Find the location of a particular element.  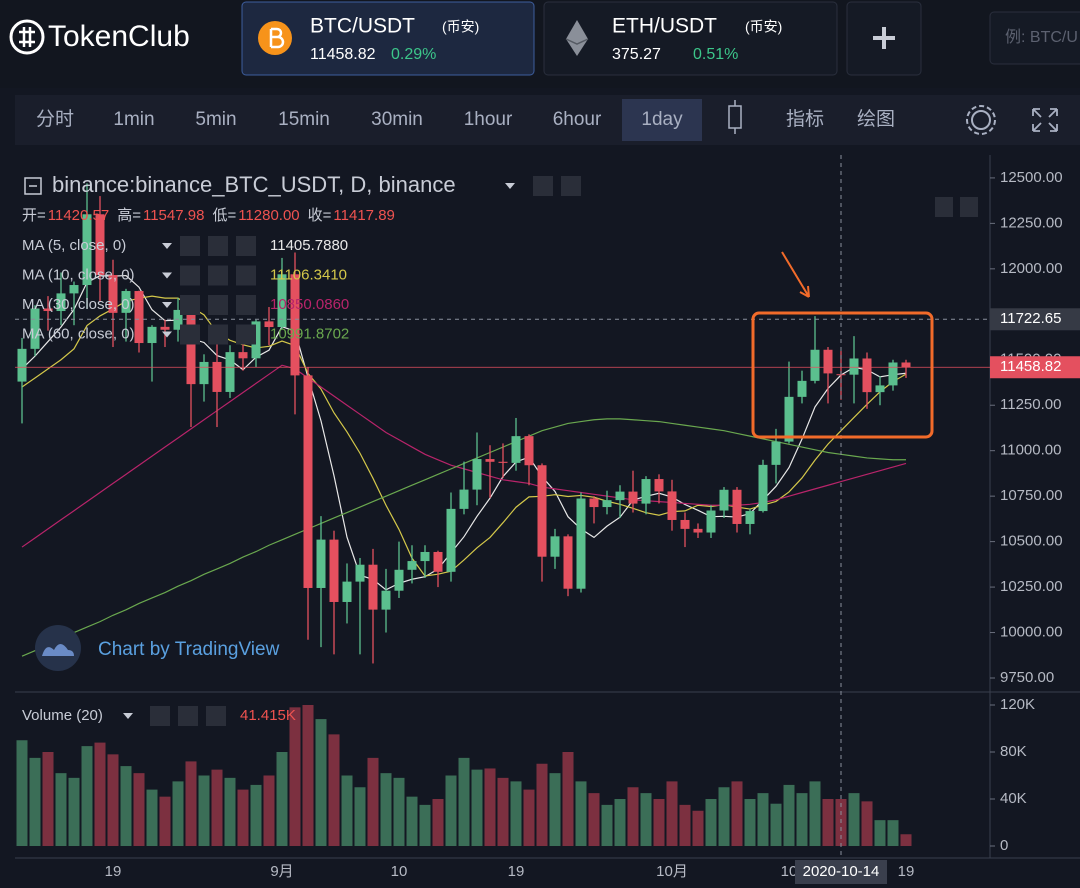

watermark: Chart by TradingView is located at coordinates (189, 649).